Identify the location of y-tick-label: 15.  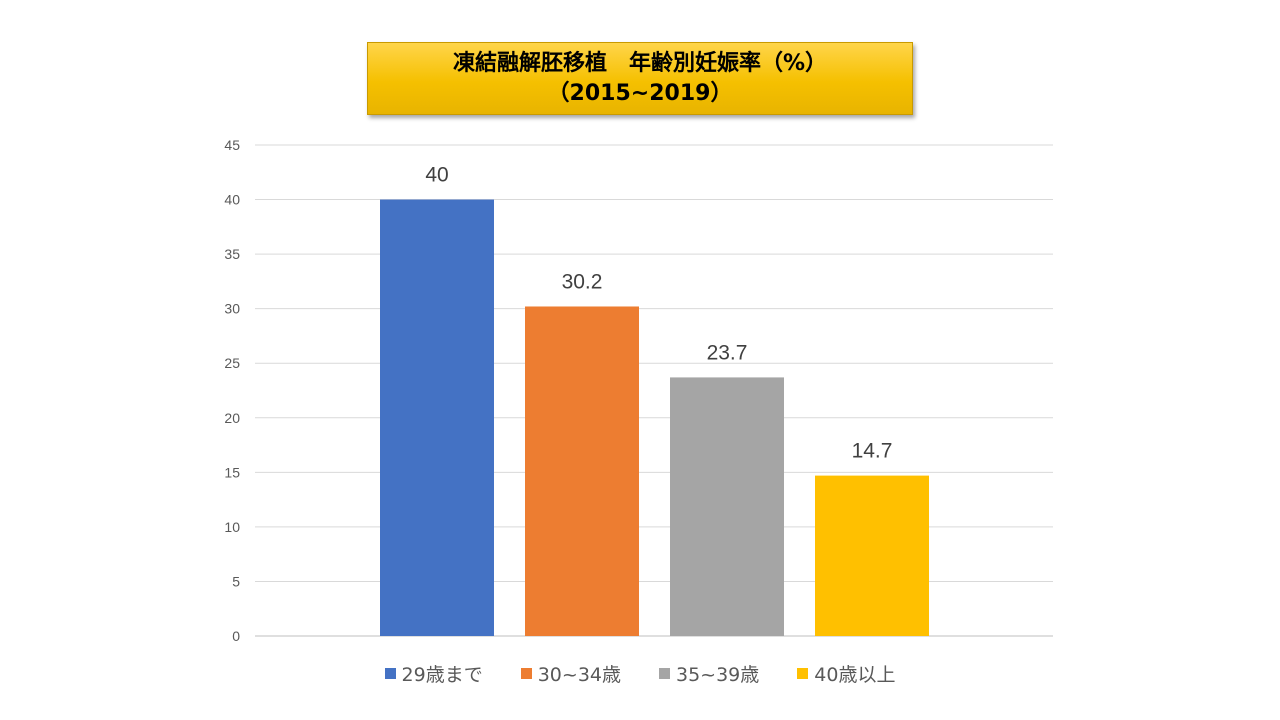
(232, 472).